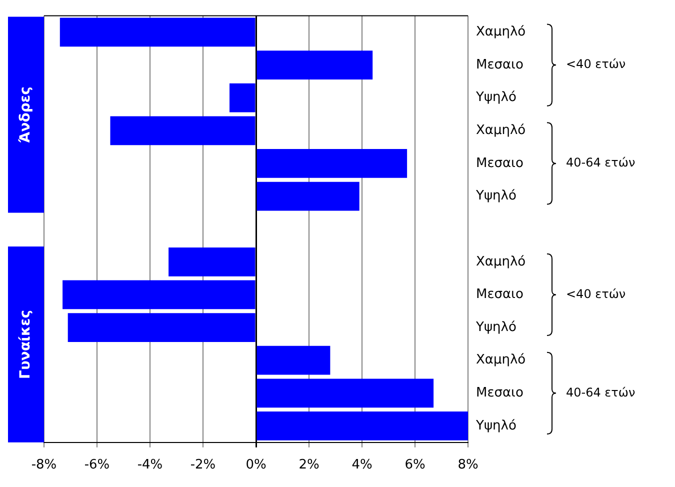 The image size is (675, 487). What do you see at coordinates (468, 465) in the screenshot?
I see `x-tick-label: 8%` at bounding box center [468, 465].